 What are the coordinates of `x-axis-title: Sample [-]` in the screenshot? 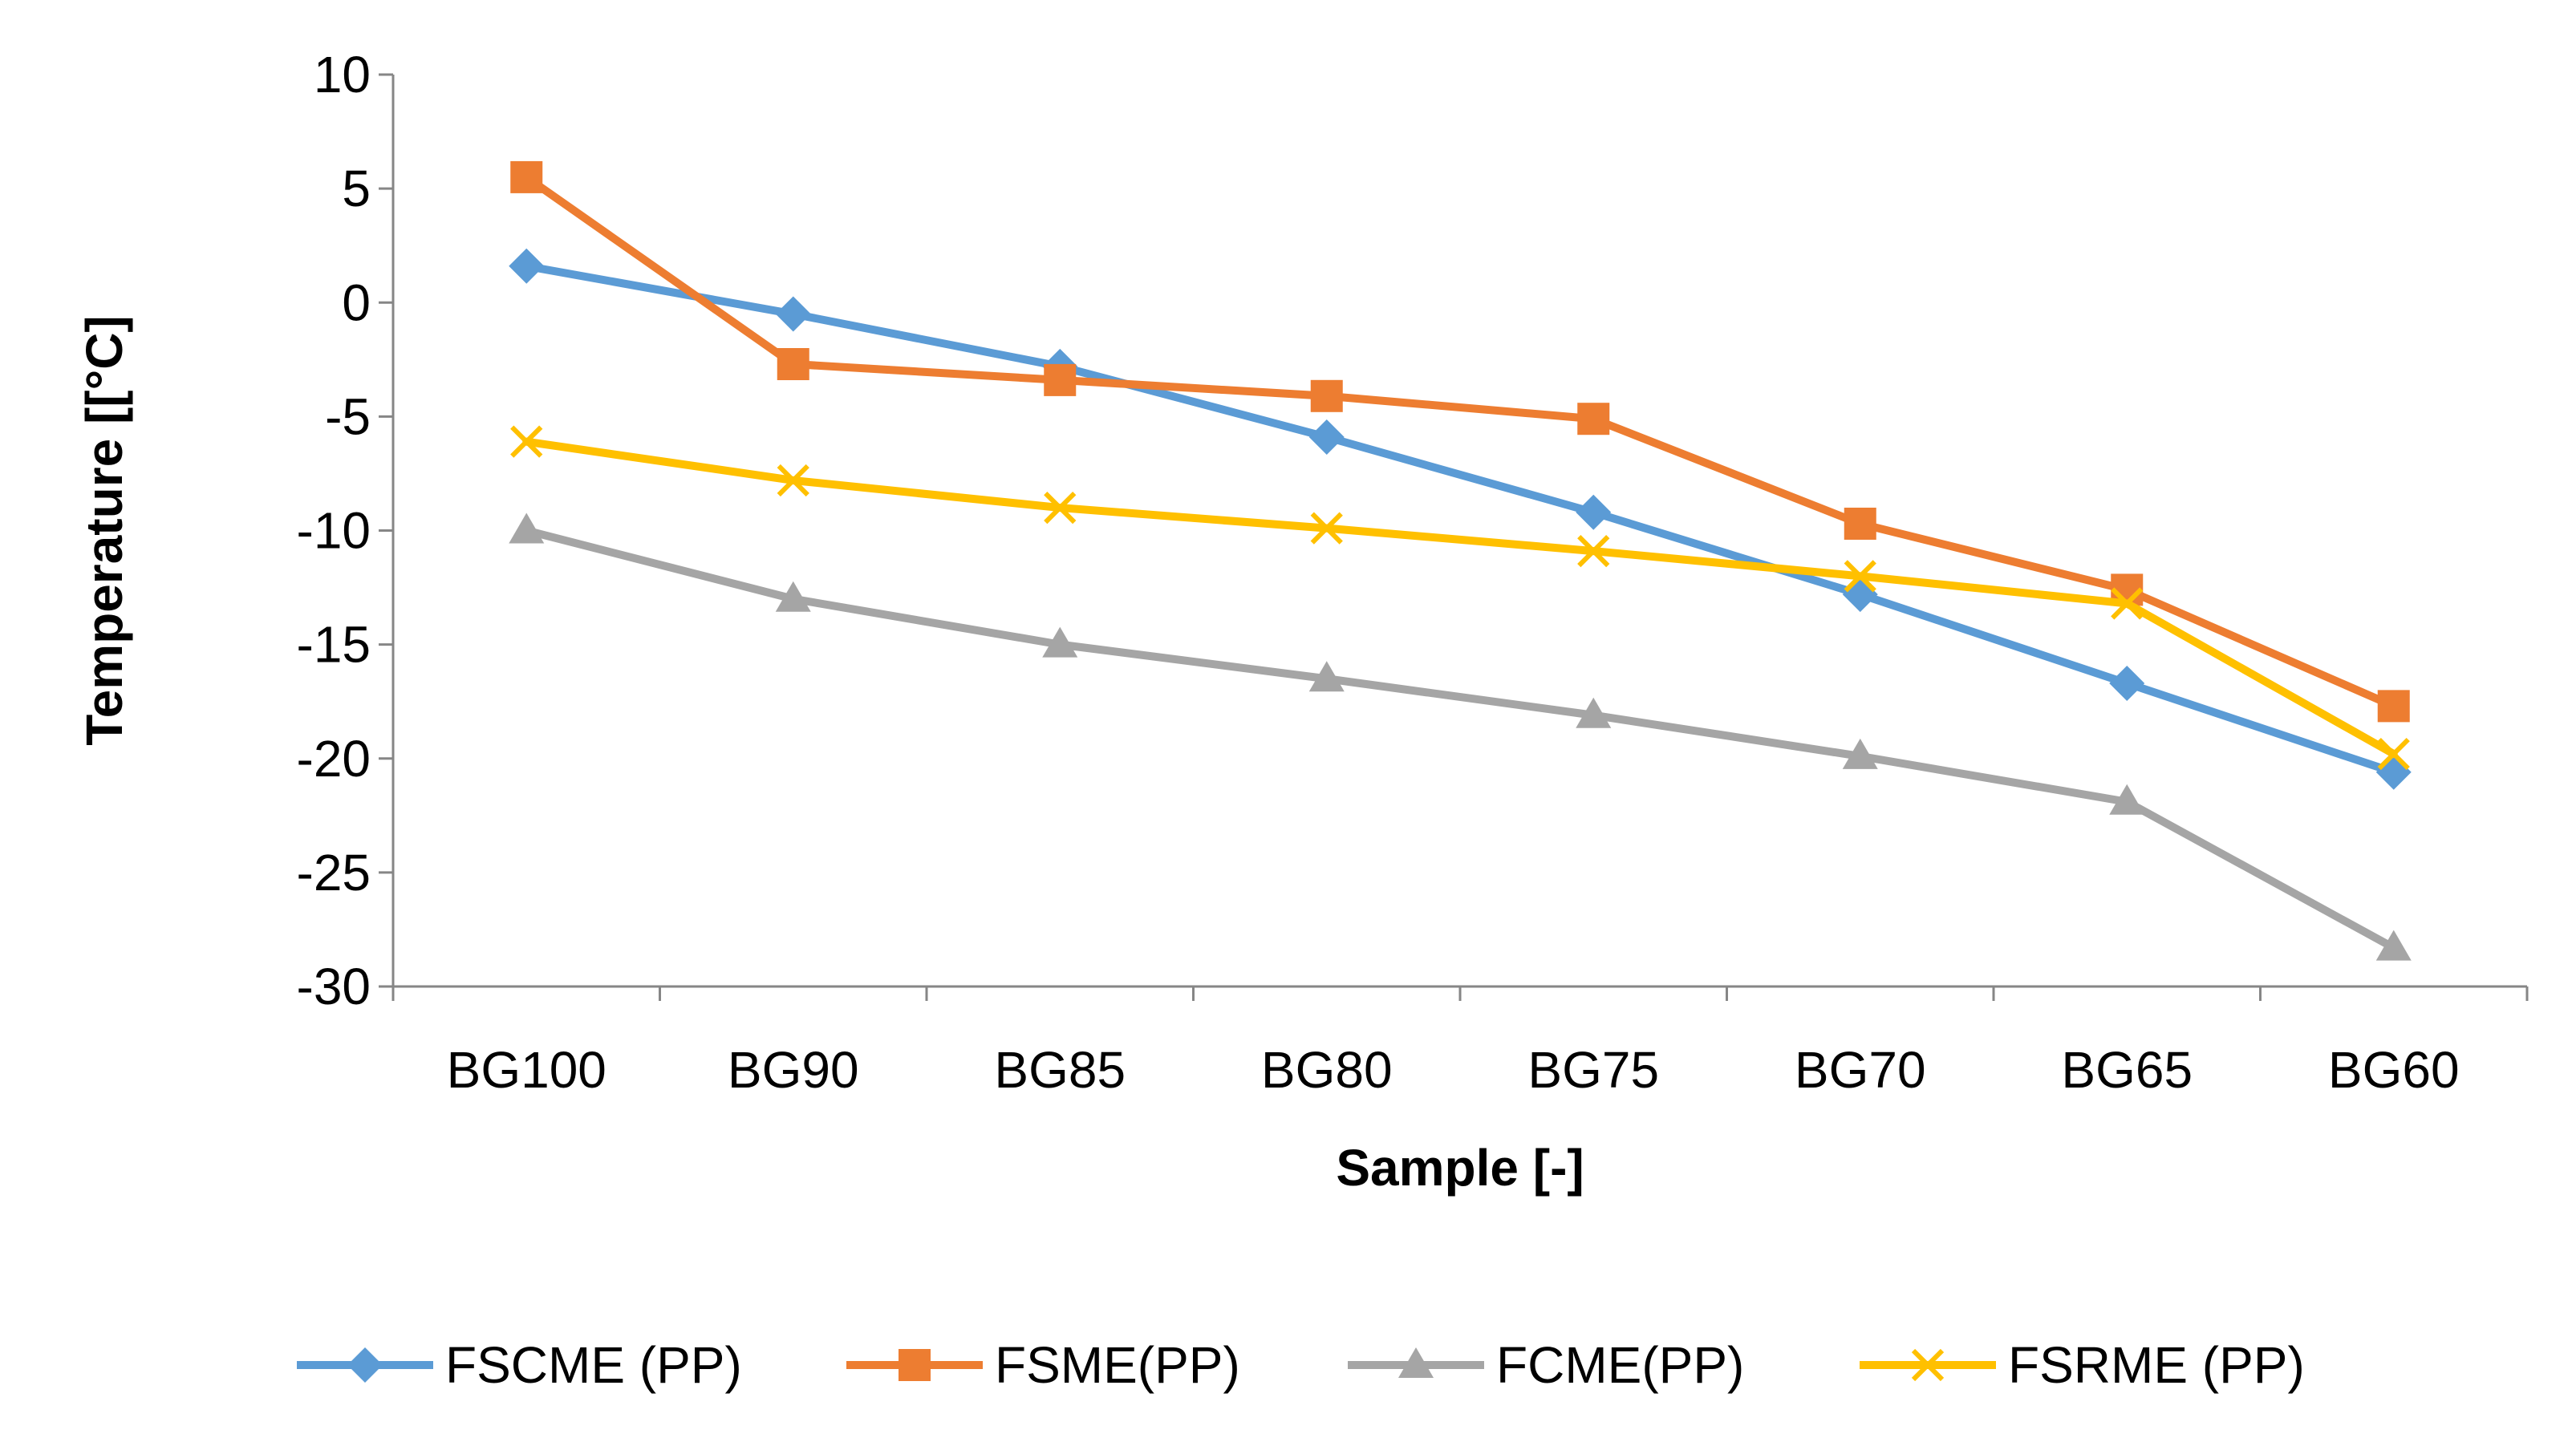 It's located at (1460, 1168).